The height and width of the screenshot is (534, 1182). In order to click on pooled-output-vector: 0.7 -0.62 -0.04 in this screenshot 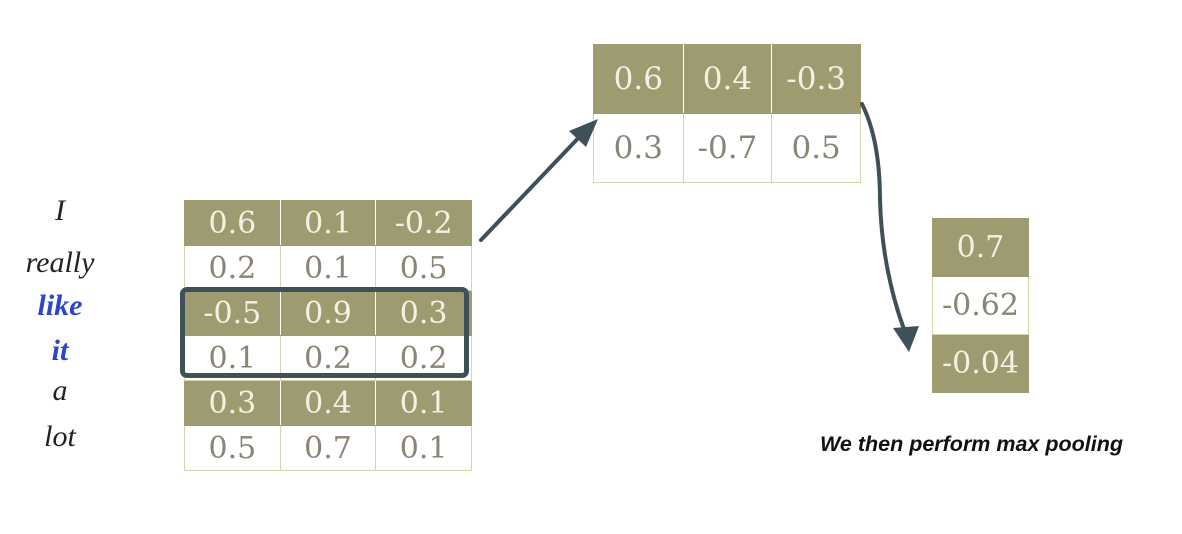, I will do `click(980, 305)`.